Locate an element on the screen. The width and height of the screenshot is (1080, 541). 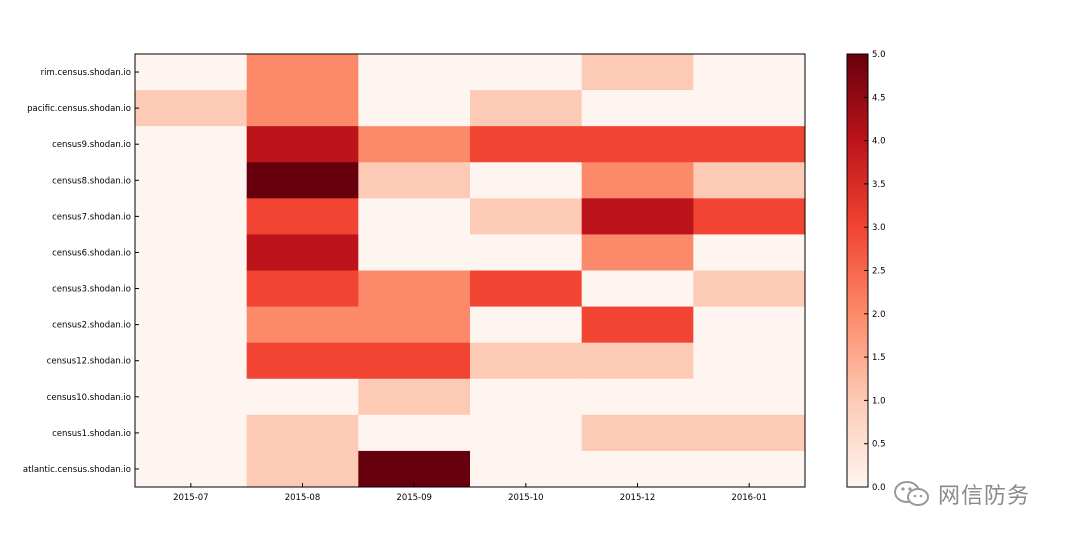
watermark-text: 网信防务 is located at coordinates (984, 496).